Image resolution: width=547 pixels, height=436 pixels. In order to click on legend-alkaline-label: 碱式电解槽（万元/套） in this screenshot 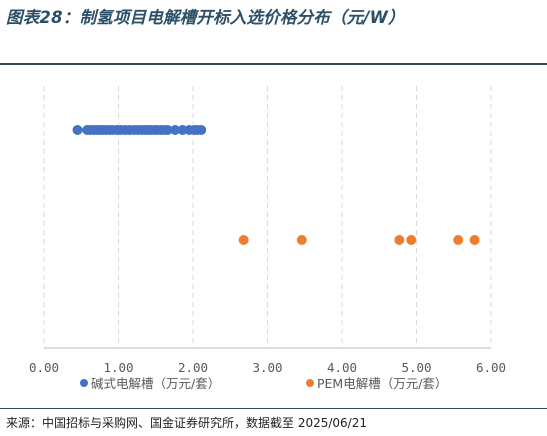, I will do `click(155, 383)`.